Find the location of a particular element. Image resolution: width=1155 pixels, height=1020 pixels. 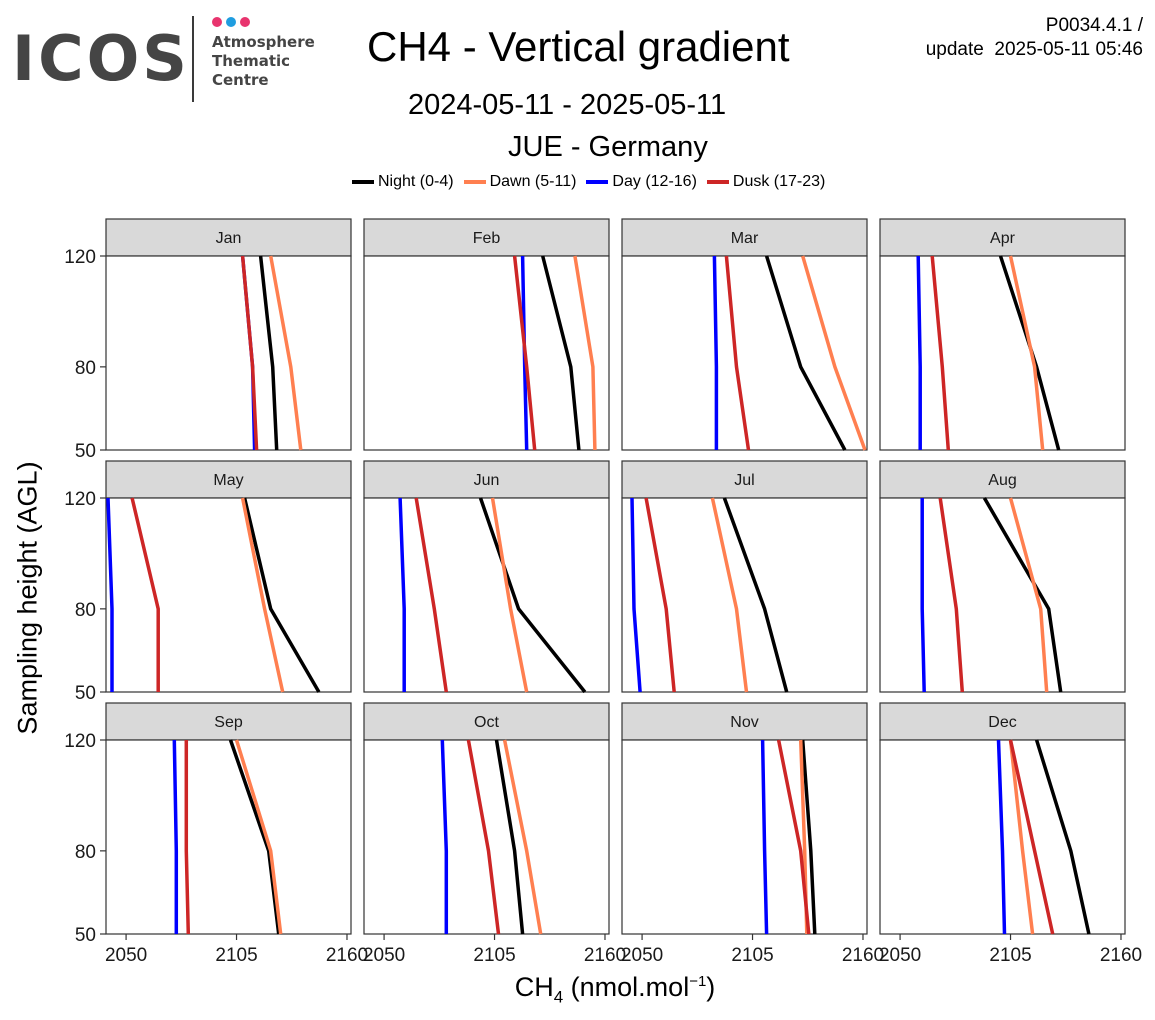

facet-strip-label: Jul is located at coordinates (744, 480).